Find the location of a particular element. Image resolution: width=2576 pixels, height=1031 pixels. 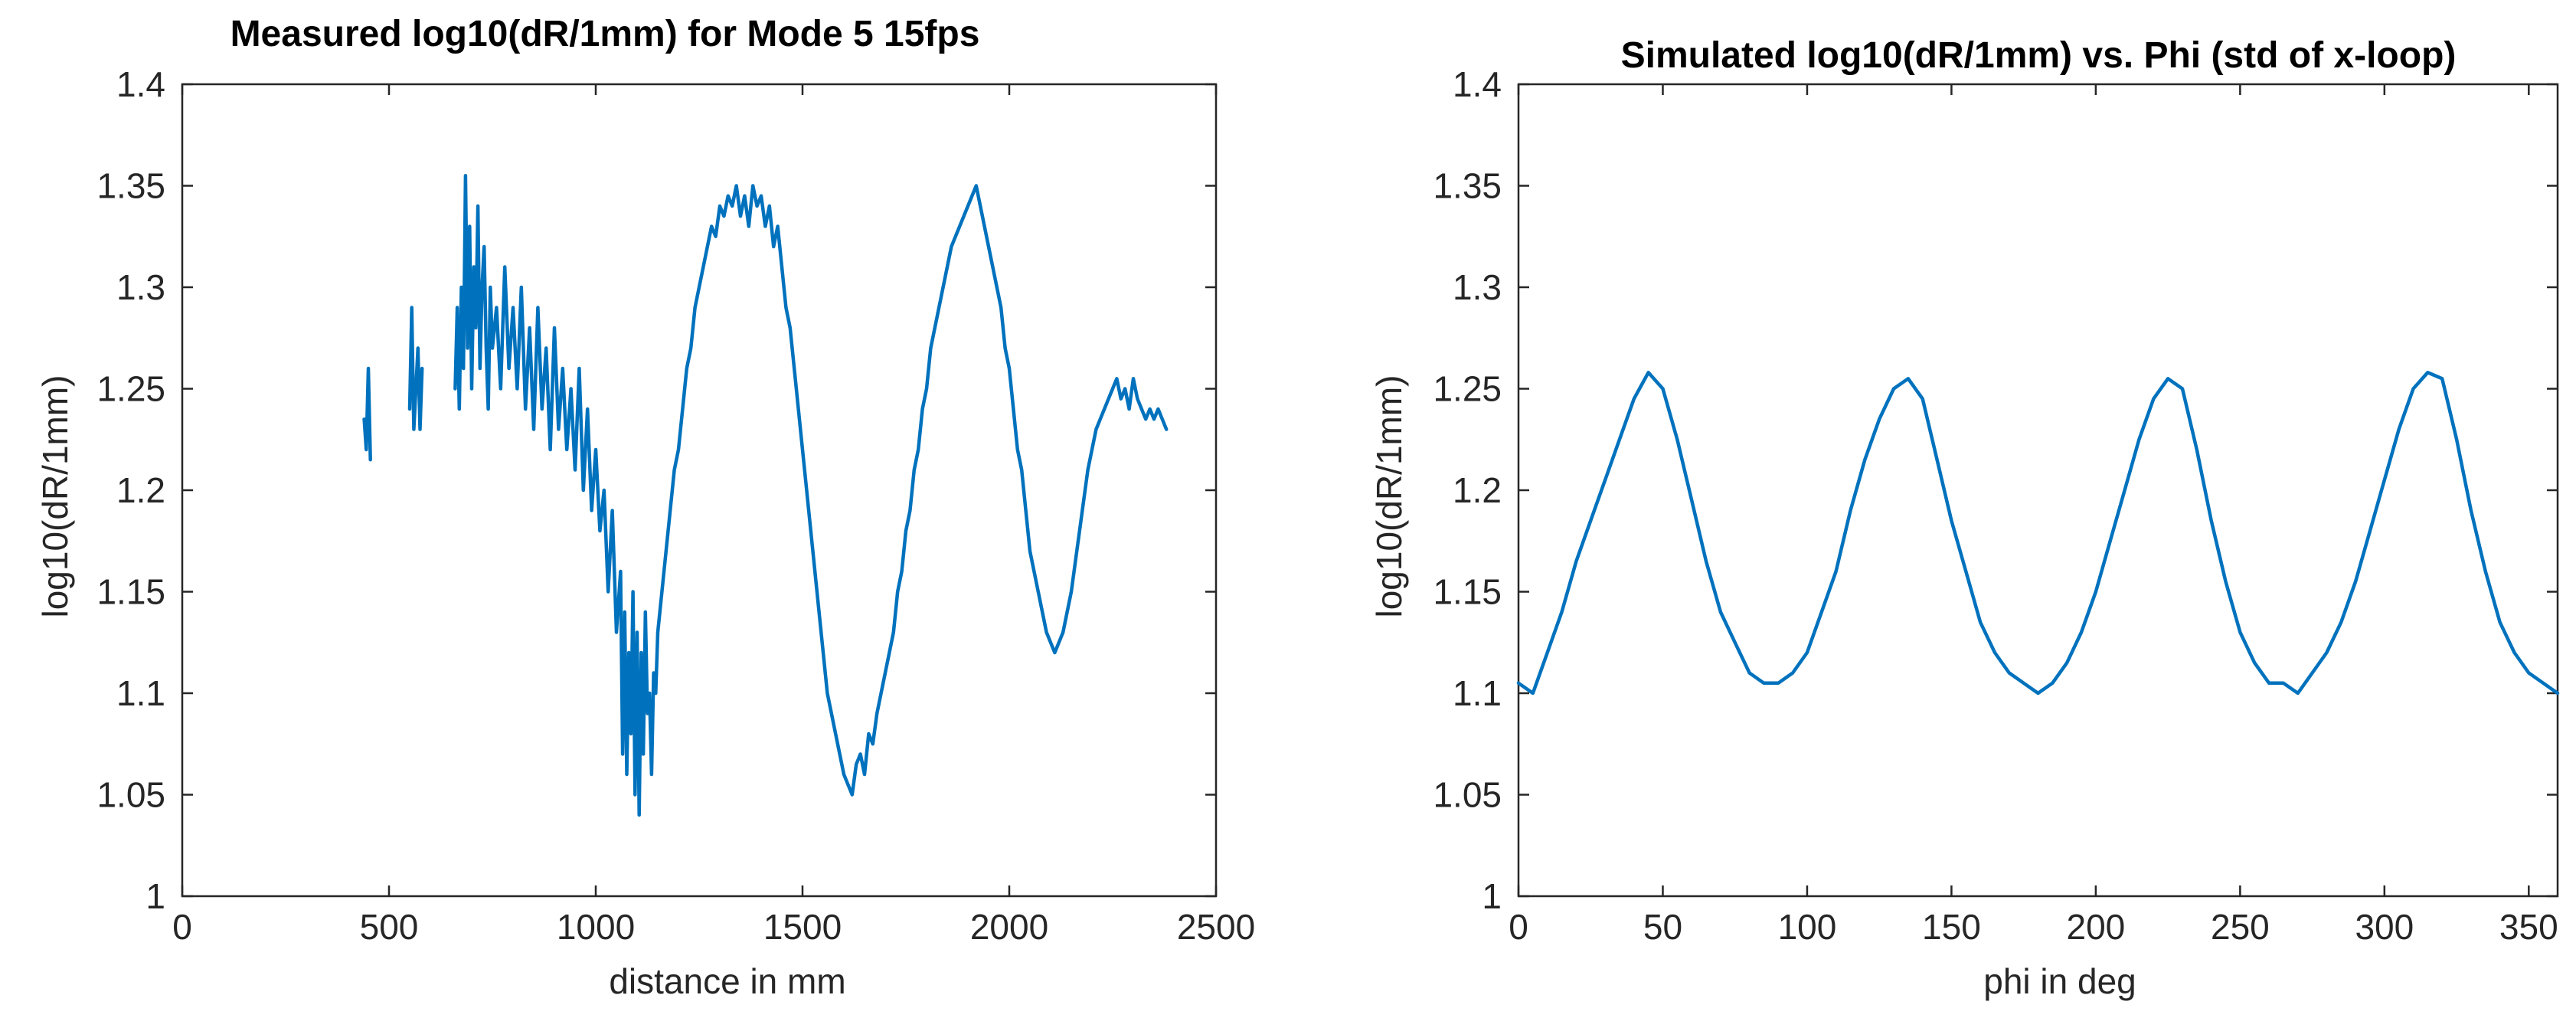

panel-b-ytick-label: 1.2 is located at coordinates (1477, 490).